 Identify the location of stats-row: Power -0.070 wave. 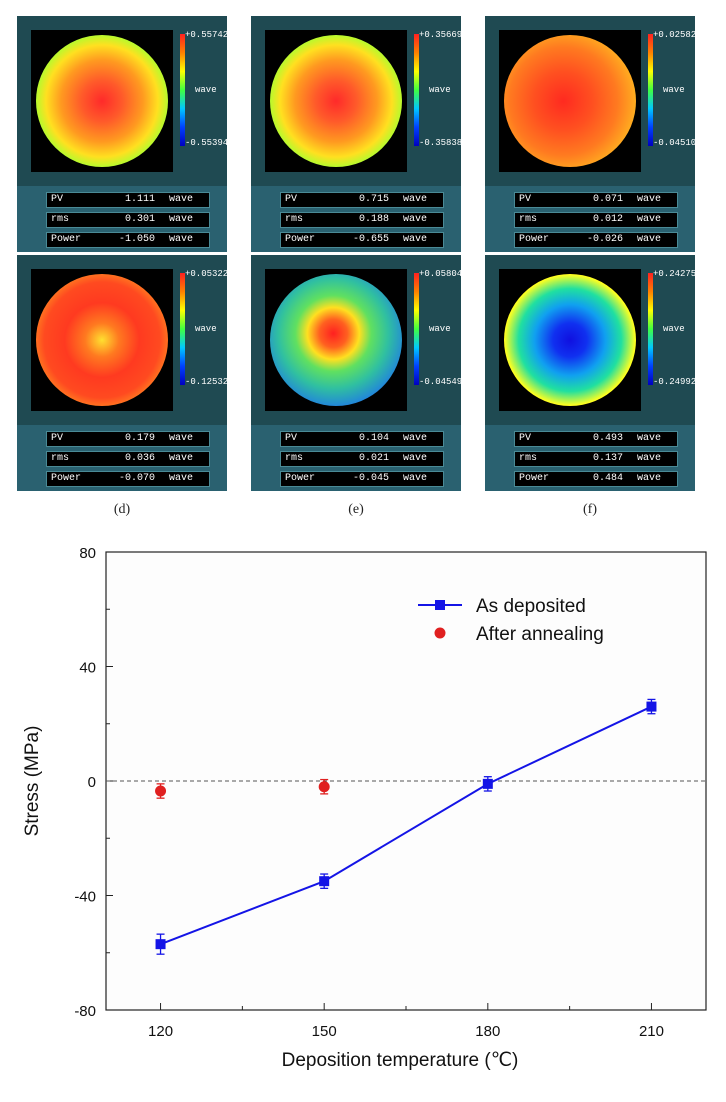
(128, 479).